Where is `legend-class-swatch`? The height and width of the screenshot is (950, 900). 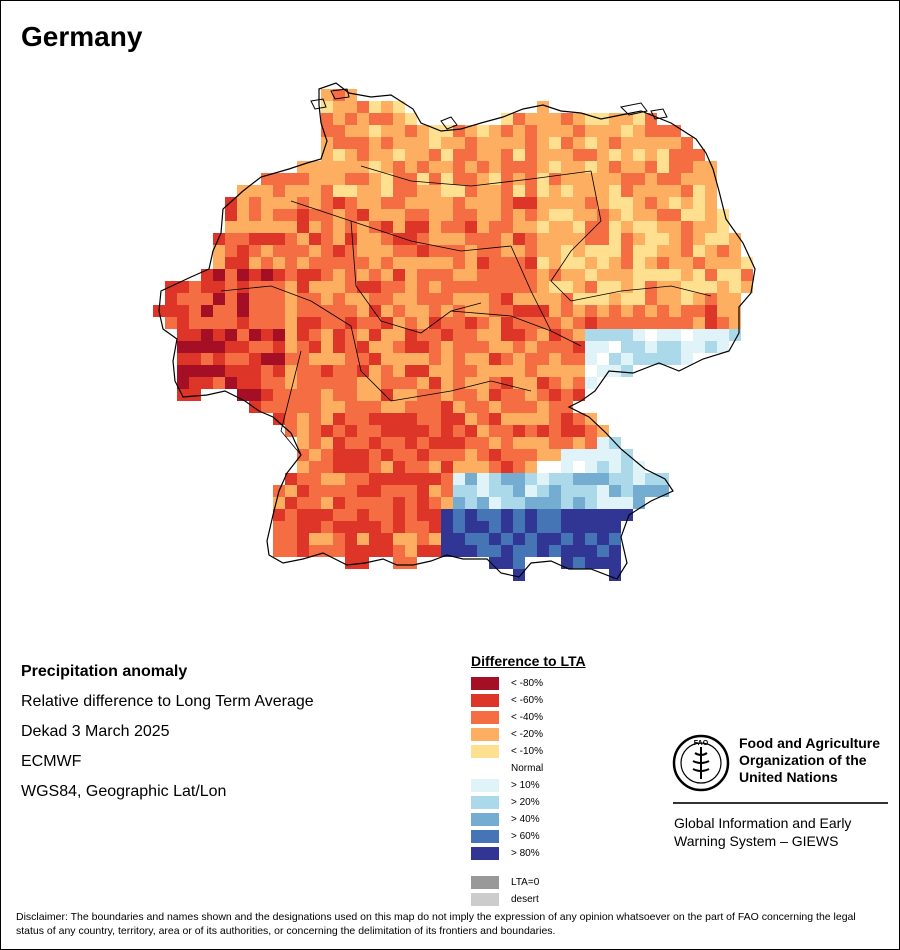 legend-class-swatch is located at coordinates (485, 700).